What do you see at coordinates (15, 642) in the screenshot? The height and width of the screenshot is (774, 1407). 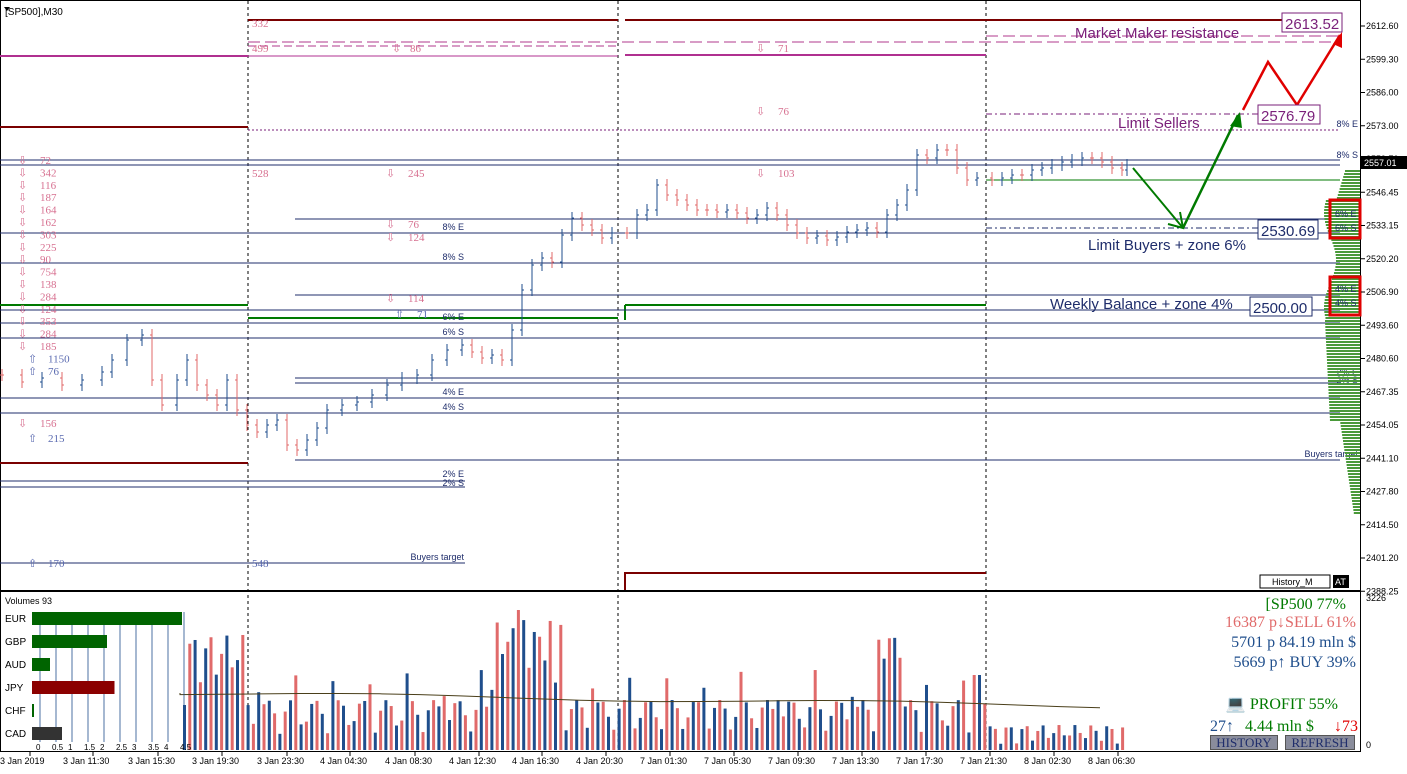 I see `currency-label: GBP` at bounding box center [15, 642].